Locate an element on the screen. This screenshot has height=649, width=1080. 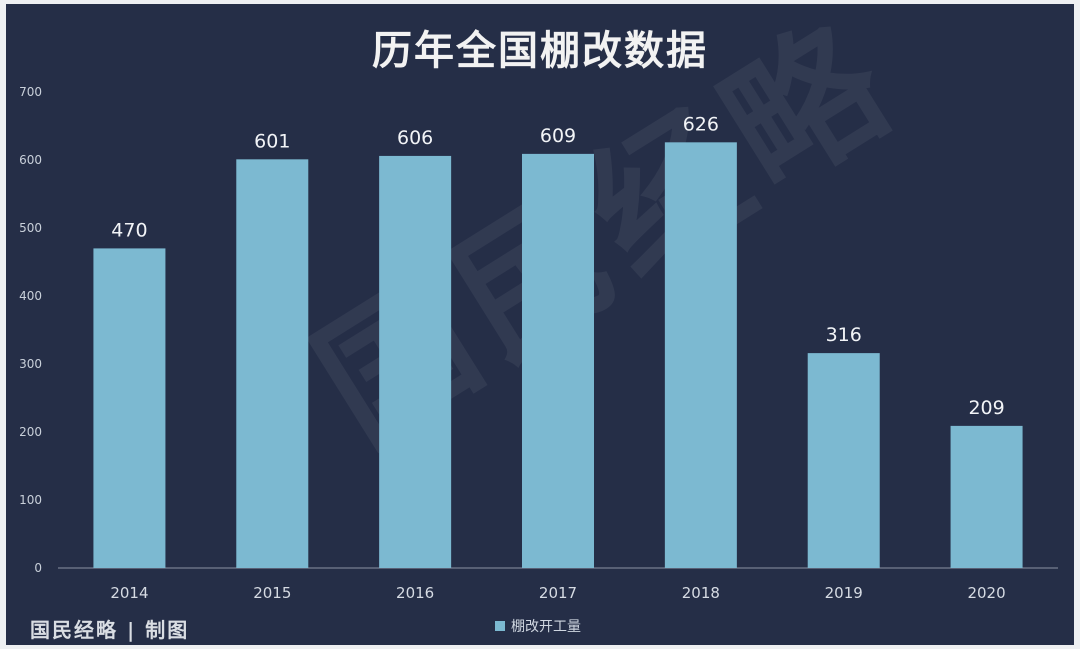
data-label: 209 is located at coordinates (986, 408).